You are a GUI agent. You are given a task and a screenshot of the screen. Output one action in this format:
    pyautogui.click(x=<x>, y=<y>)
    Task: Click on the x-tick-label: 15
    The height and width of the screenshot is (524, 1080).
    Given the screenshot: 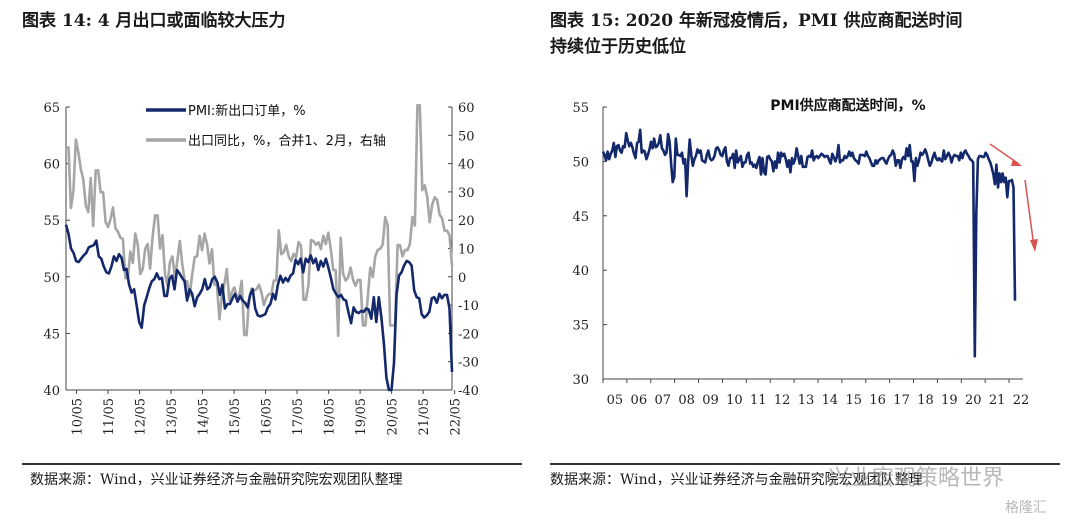 What is the action you would take?
    pyautogui.click(x=854, y=400)
    